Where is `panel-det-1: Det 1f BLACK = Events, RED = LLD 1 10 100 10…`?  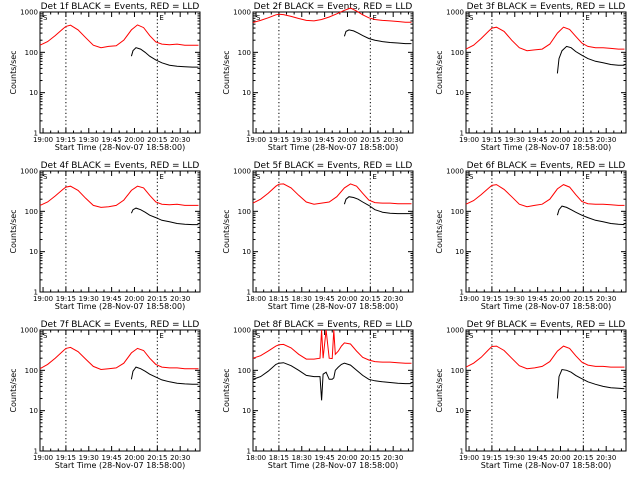
panel-det-1: Det 1f BLACK = Events, RED = LLD 1 10 100 10… is located at coordinates (105, 77).